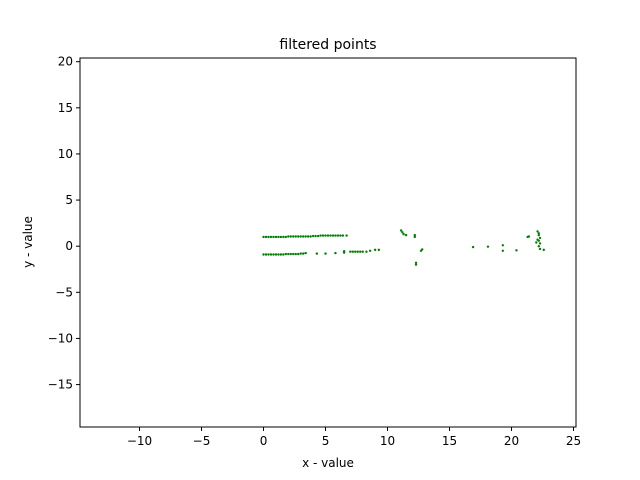 The image size is (640, 480). Describe the element at coordinates (573, 441) in the screenshot. I see `x-tick-label: 25` at that location.